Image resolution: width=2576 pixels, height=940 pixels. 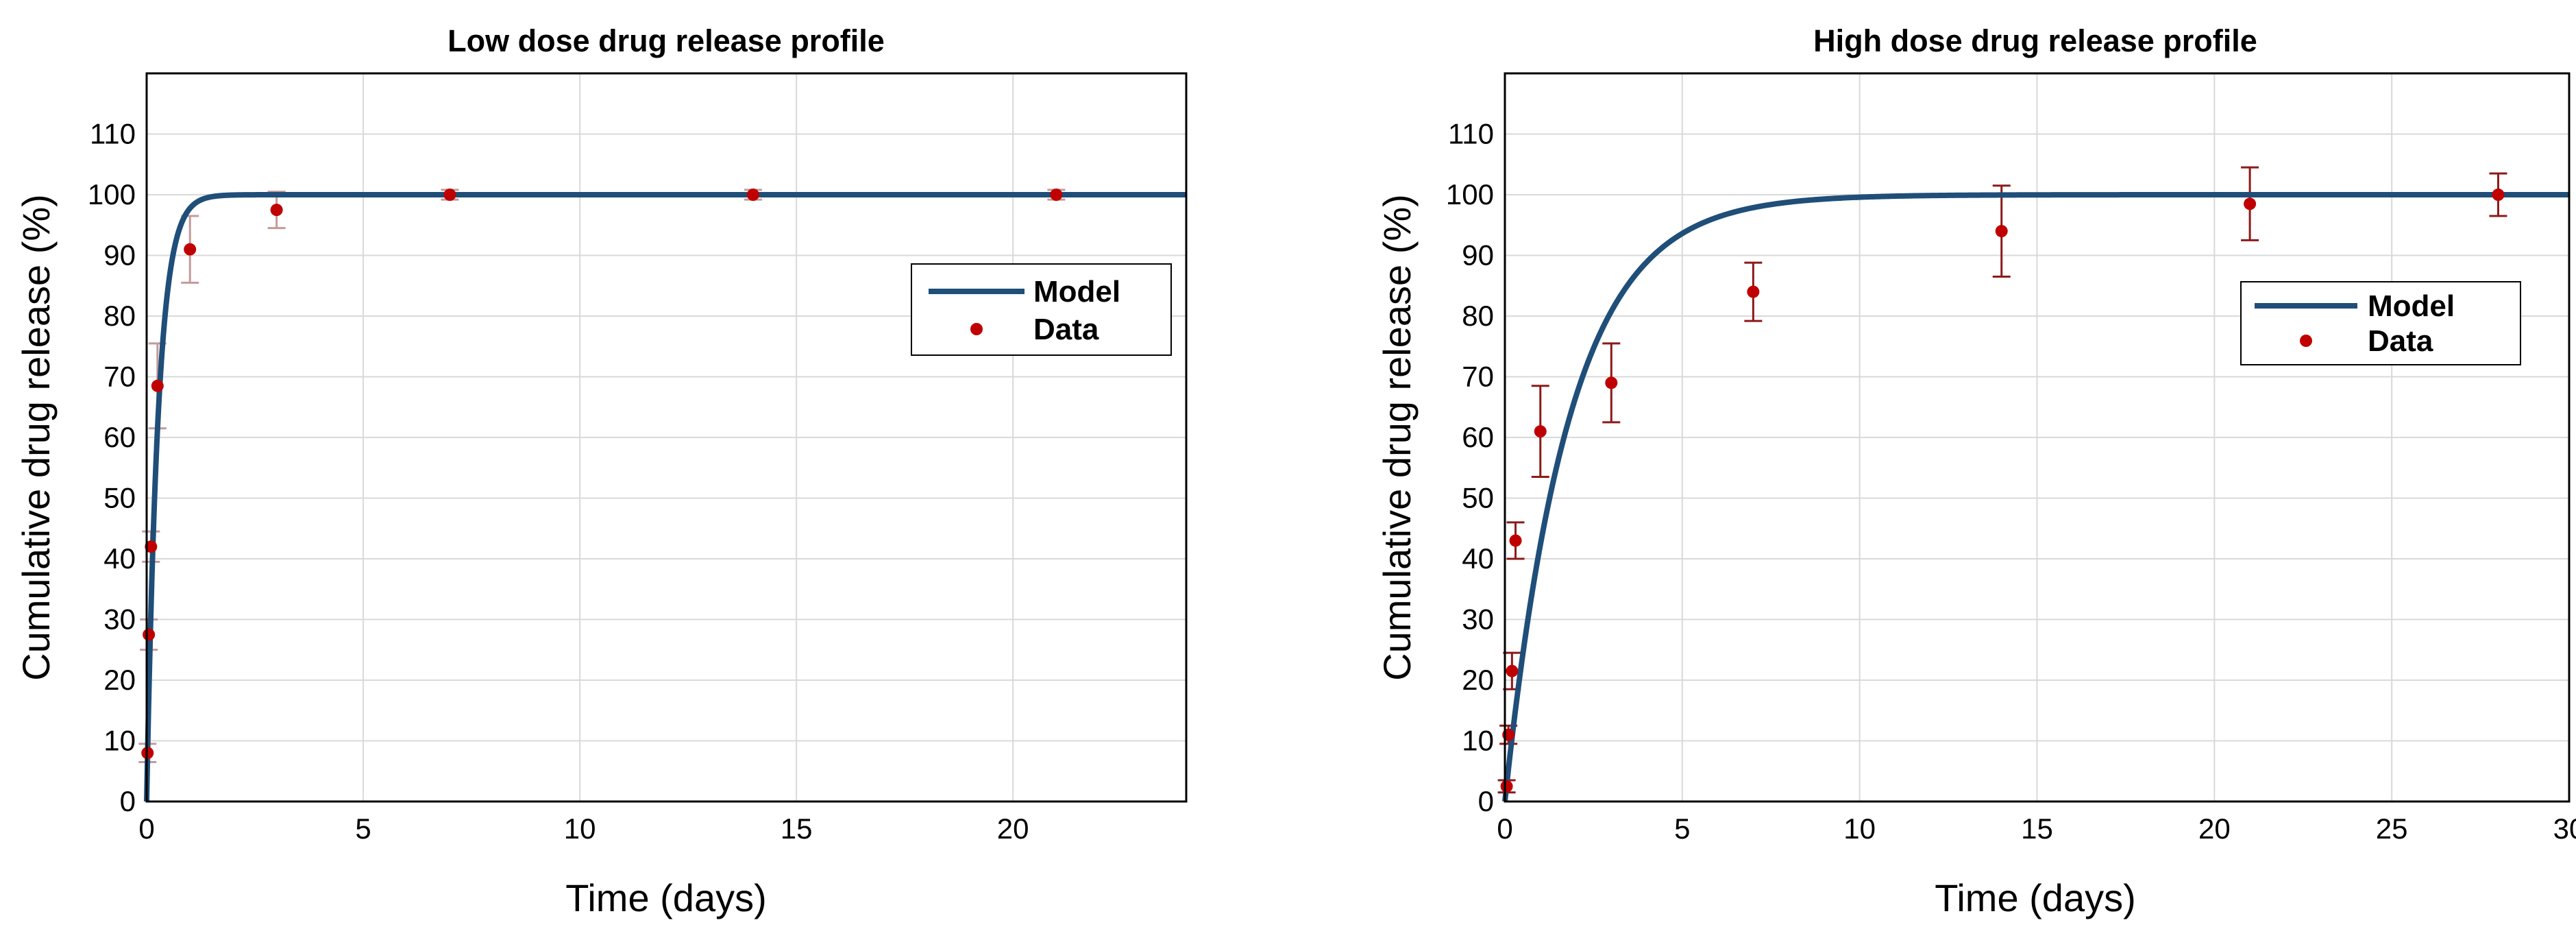 What do you see at coordinates (666, 40) in the screenshot?
I see `chart-title: Low dose drug release profile` at bounding box center [666, 40].